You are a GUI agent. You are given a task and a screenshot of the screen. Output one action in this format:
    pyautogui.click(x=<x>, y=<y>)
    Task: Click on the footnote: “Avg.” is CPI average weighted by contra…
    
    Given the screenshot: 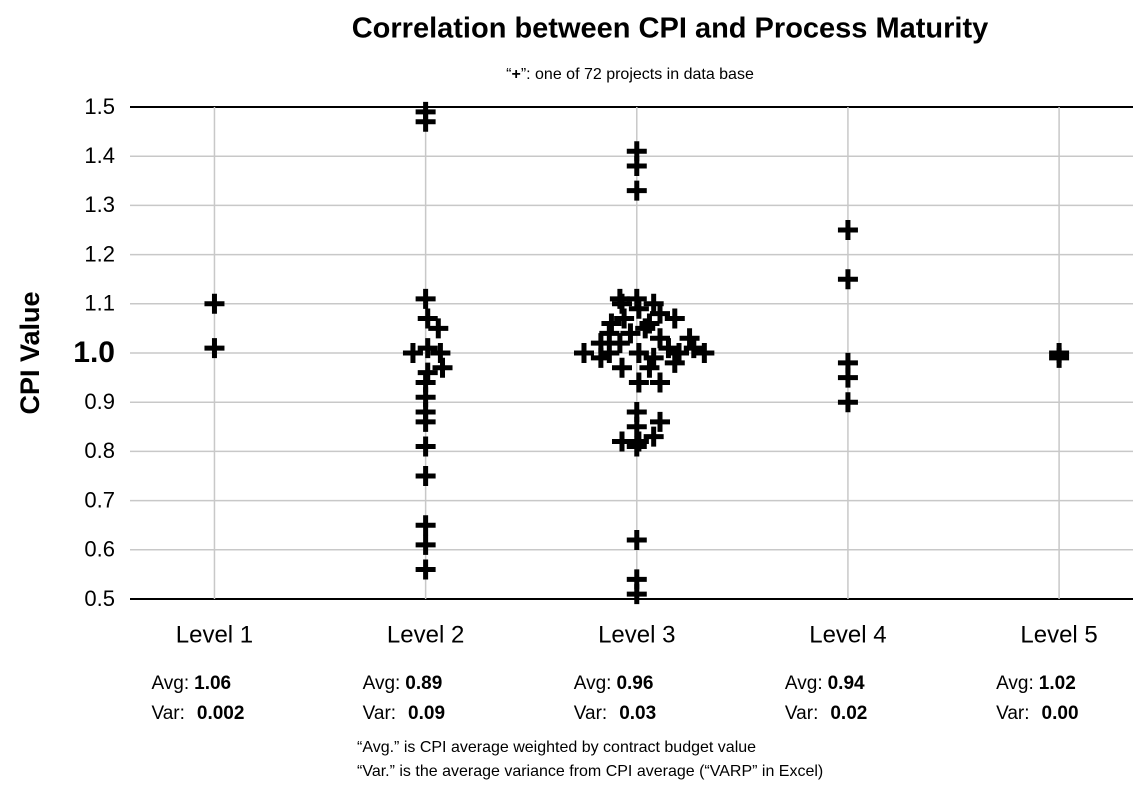 What is the action you would take?
    pyautogui.click(x=556, y=747)
    